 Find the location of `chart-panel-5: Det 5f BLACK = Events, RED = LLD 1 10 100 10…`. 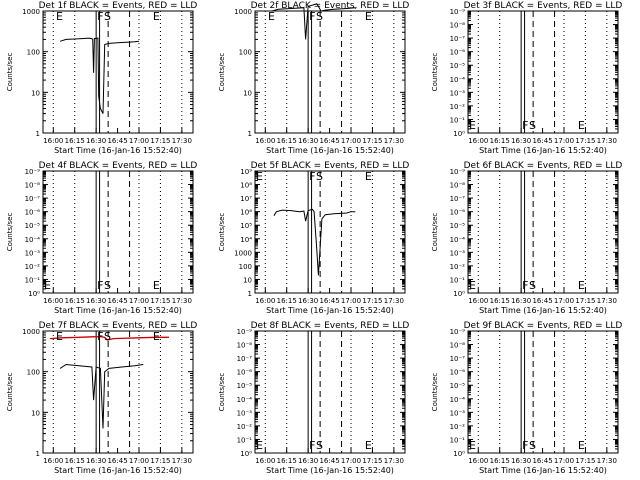

chart-panel-5: Det 5f BLACK = Events, RED = LLD 1 10 100 10… is located at coordinates (313, 238).